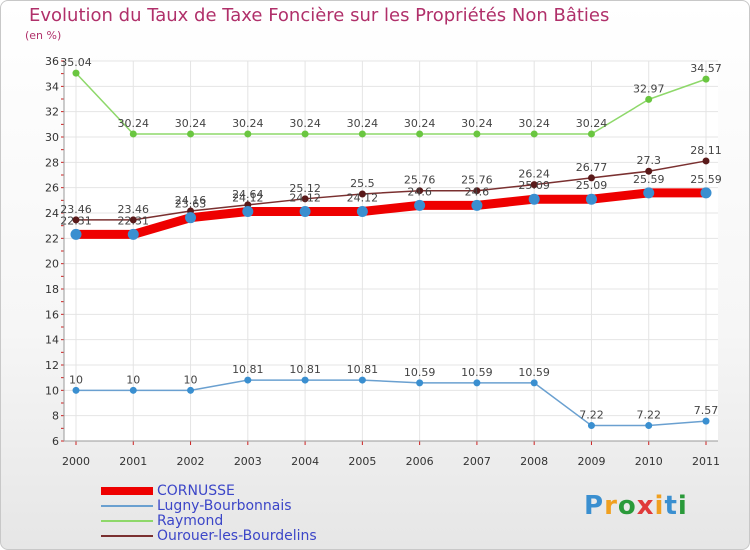  Describe the element at coordinates (594, 506) in the screenshot. I see `logo-letter: P` at that location.